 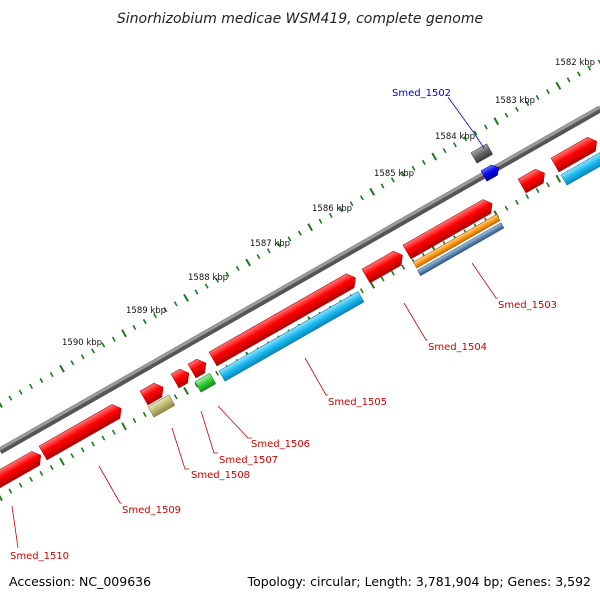 What do you see at coordinates (146, 311) in the screenshot?
I see `tick-label: 1589 kbp` at bounding box center [146, 311].